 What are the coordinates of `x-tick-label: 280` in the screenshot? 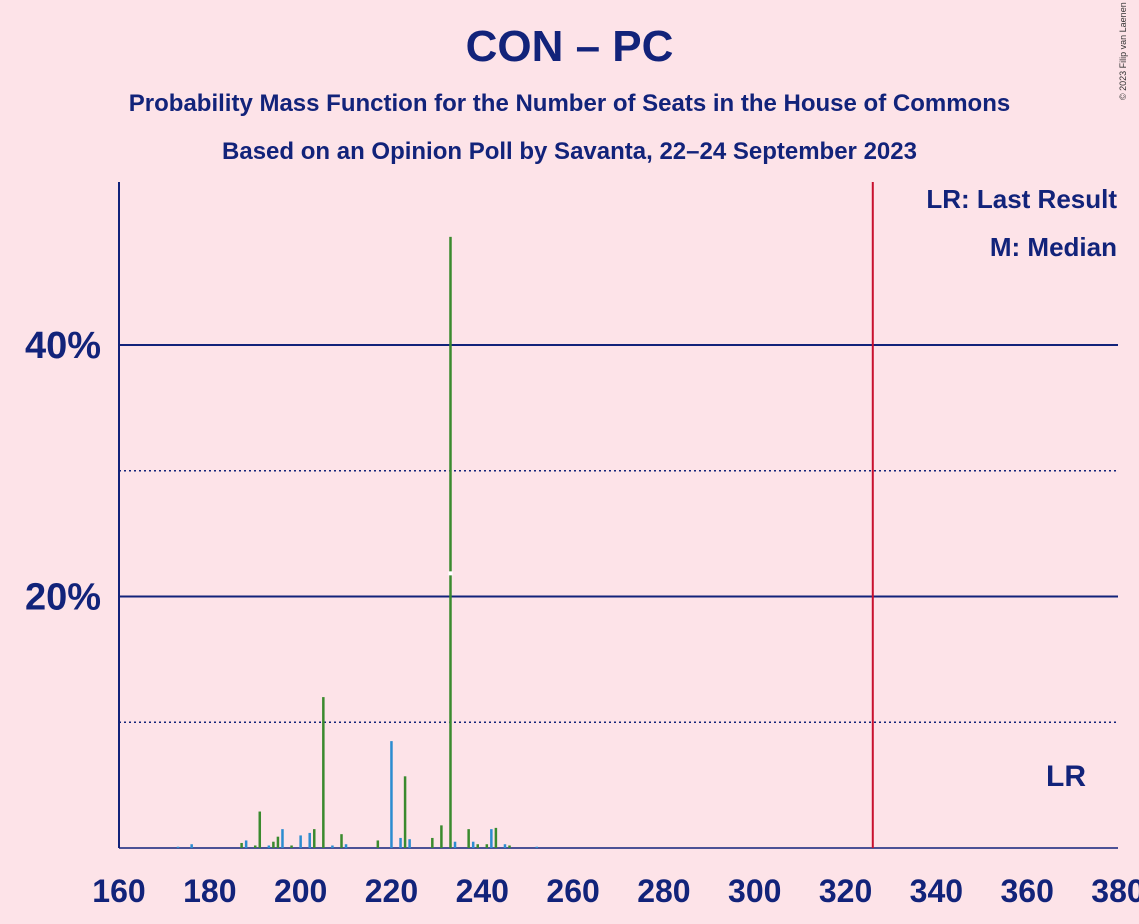 It's located at (663, 891).